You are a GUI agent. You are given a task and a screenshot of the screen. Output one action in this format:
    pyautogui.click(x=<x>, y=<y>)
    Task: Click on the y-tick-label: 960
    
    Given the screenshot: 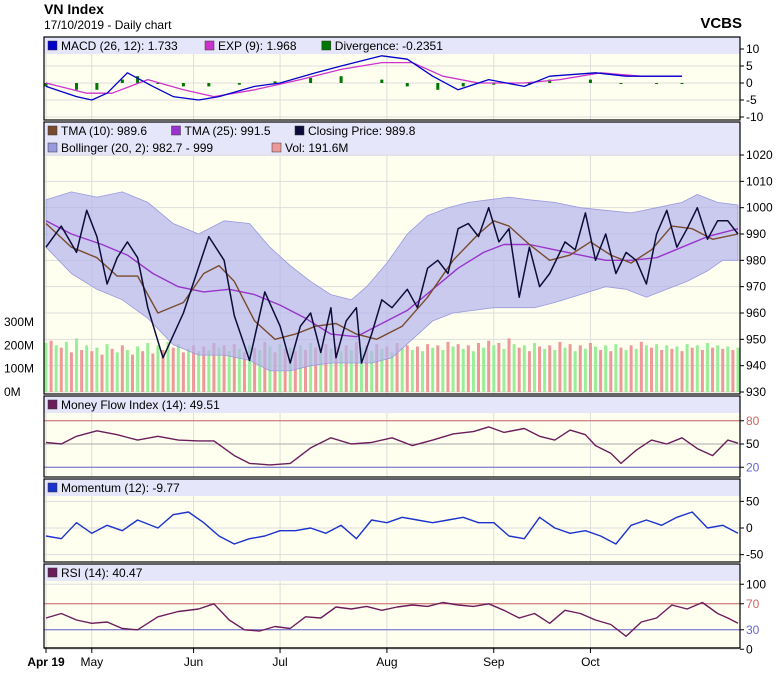 What is the action you would take?
    pyautogui.click(x=756, y=313)
    